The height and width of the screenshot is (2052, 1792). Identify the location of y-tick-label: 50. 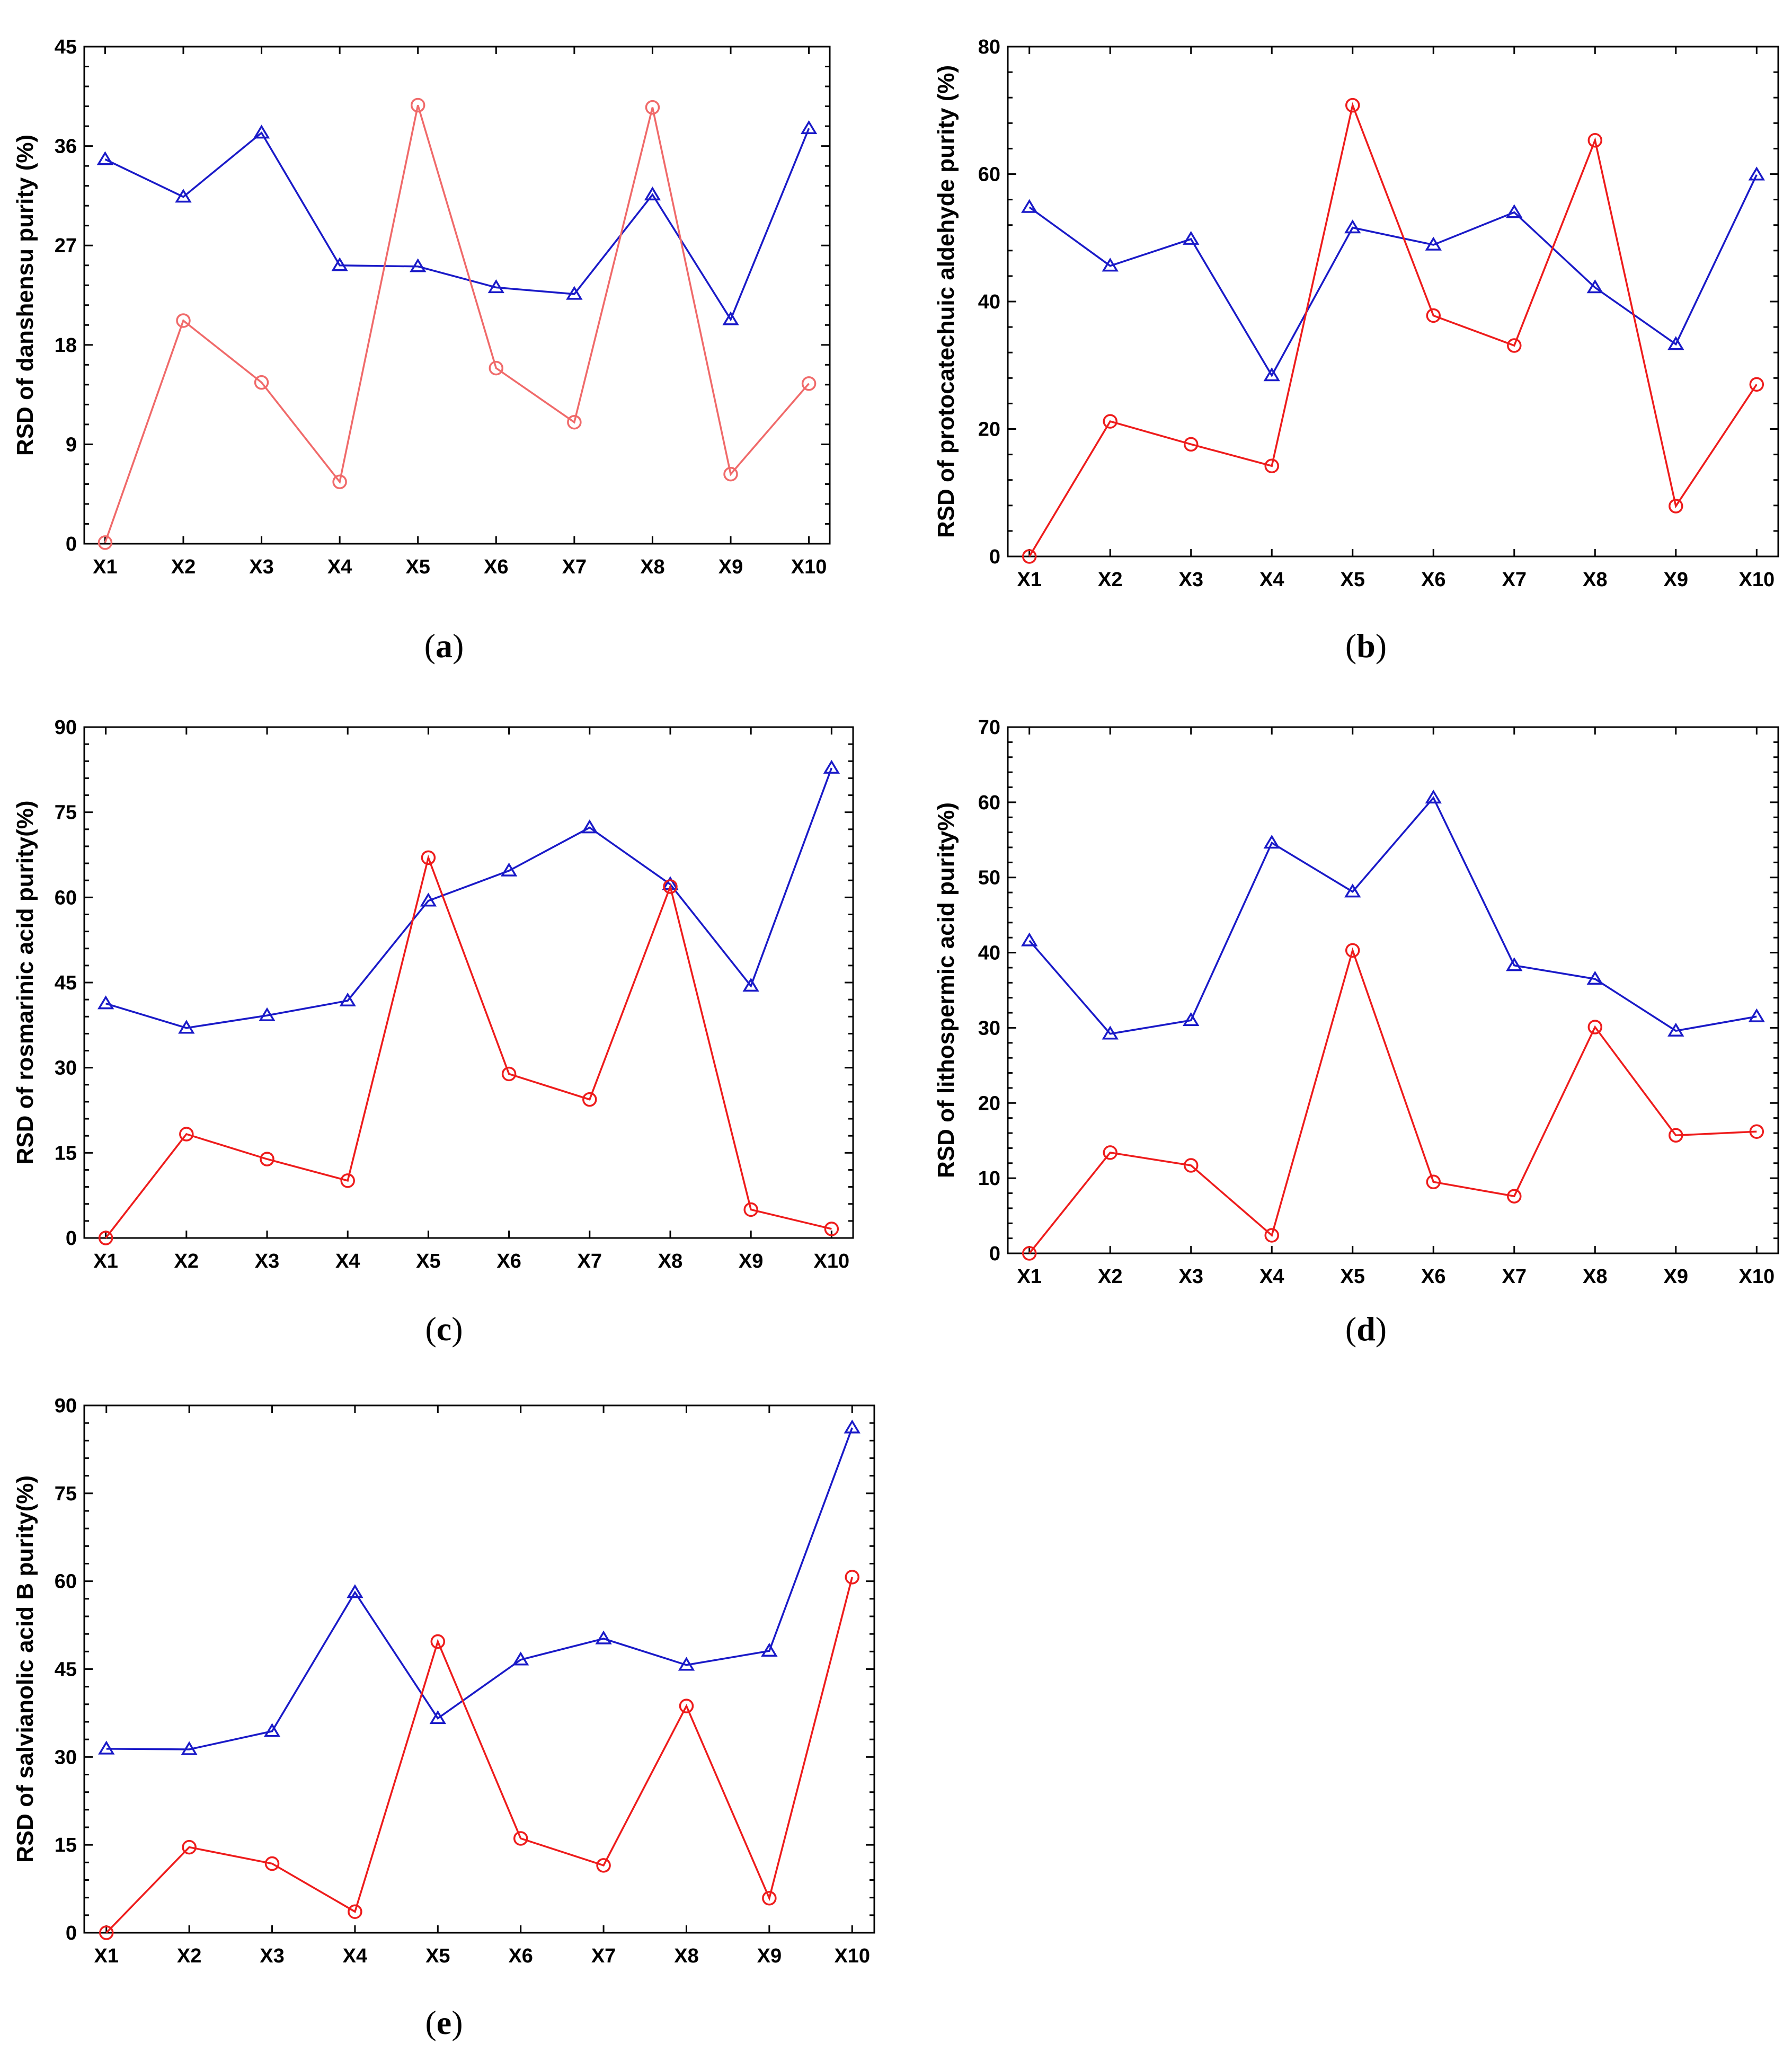
(989, 878).